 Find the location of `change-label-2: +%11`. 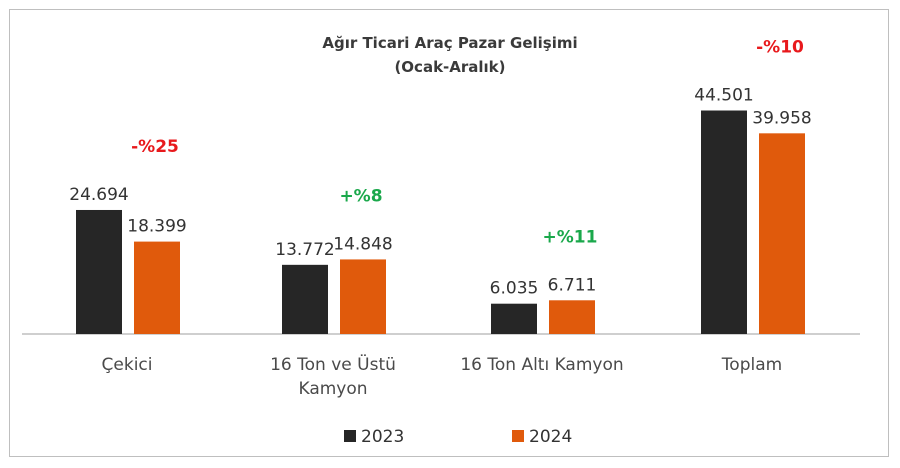

change-label-2: +%11 is located at coordinates (570, 237).